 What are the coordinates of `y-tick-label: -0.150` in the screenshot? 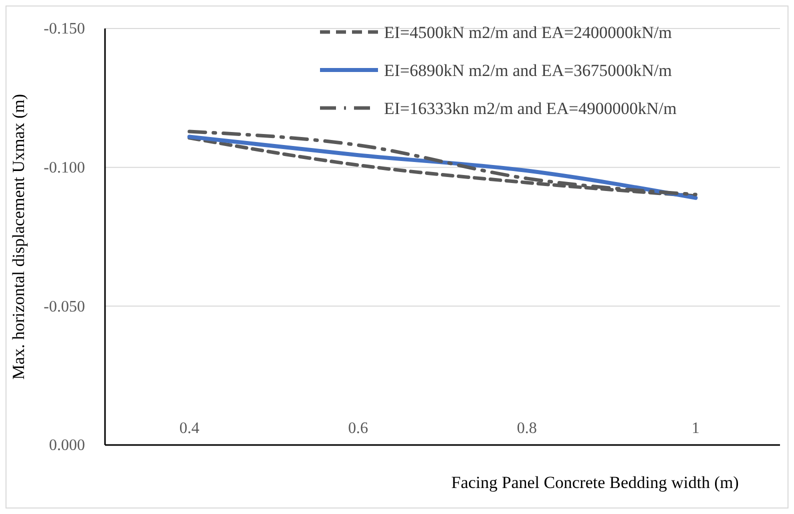 It's located at (64, 29).